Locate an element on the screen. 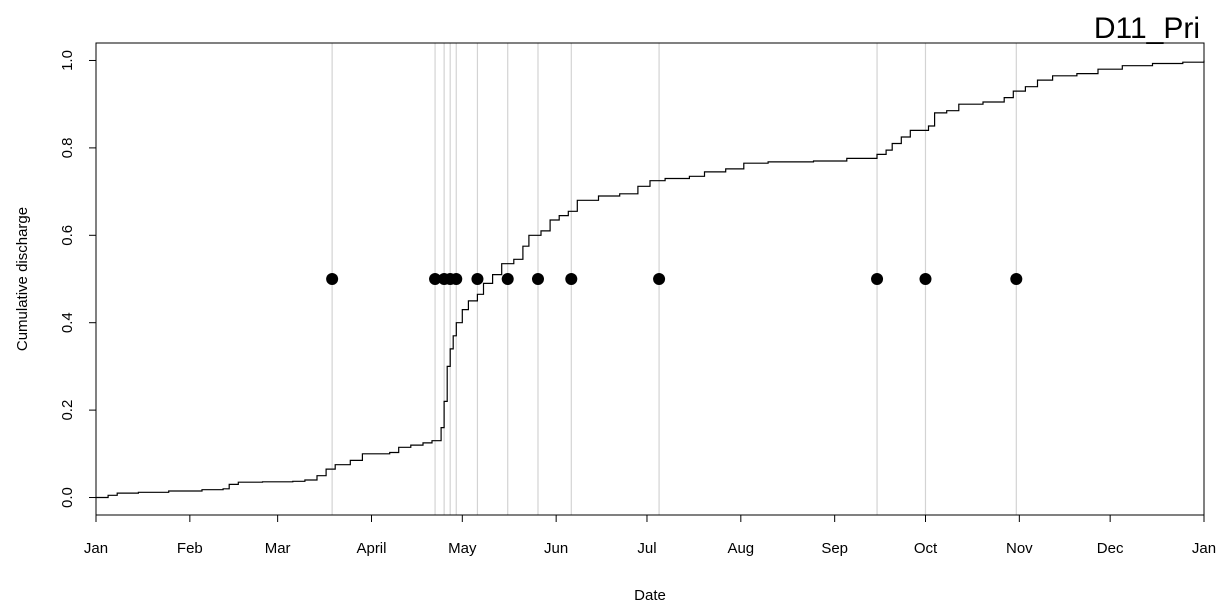 The height and width of the screenshot is (608, 1222). x-tick-label-13: Jan is located at coordinates (1204, 548).